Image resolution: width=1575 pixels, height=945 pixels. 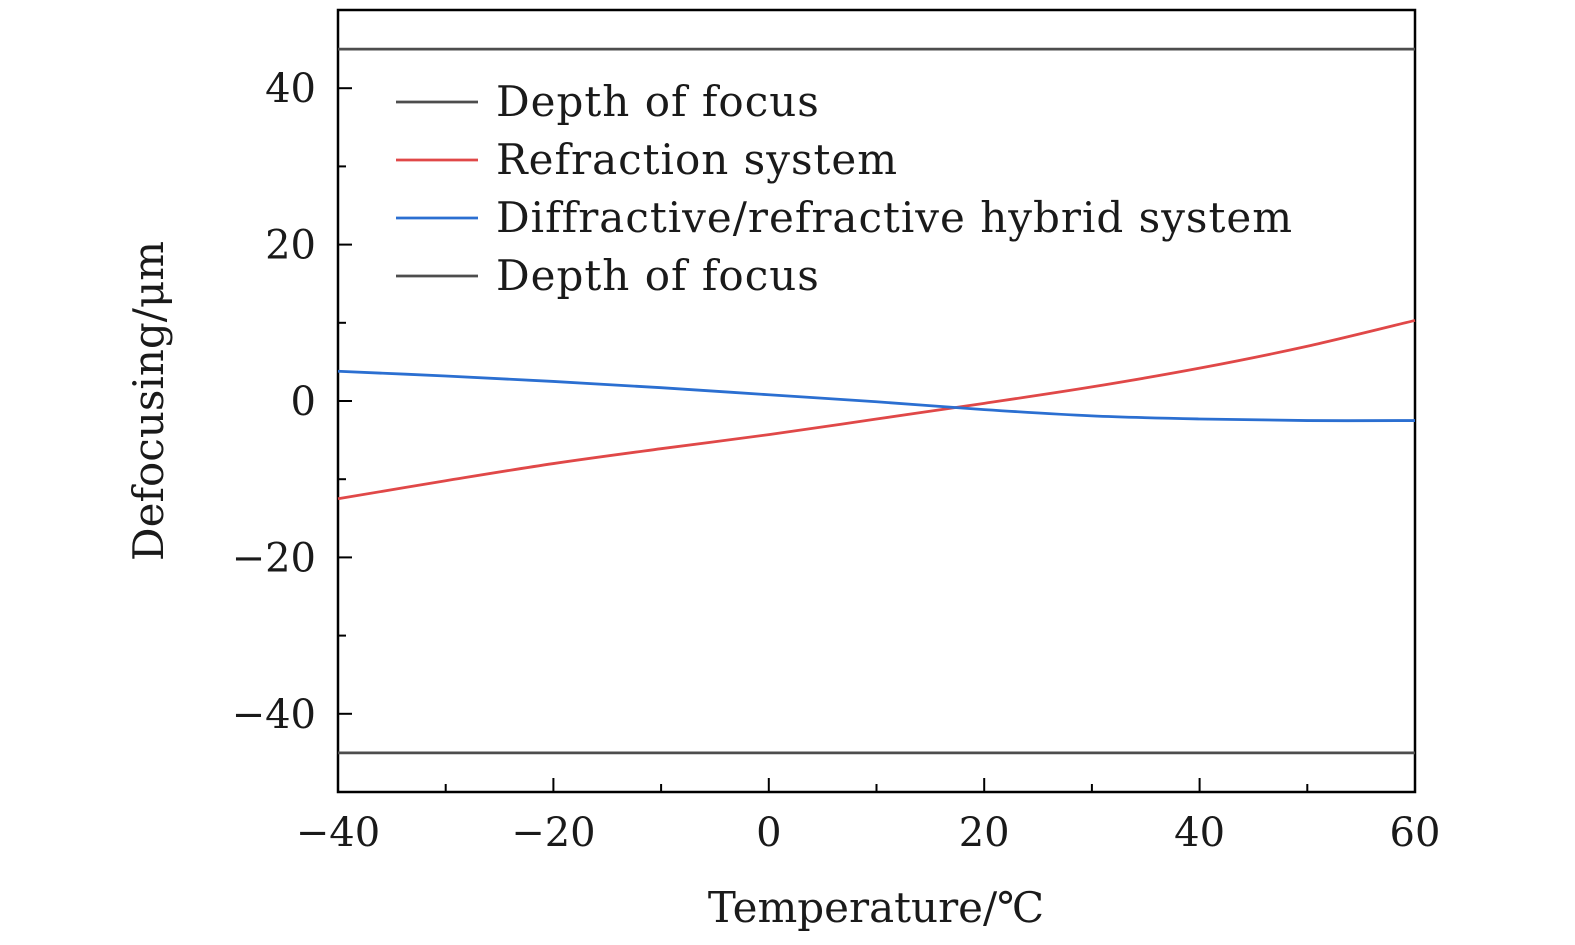 I want to click on y-tick-label: 40, so click(x=290, y=89).